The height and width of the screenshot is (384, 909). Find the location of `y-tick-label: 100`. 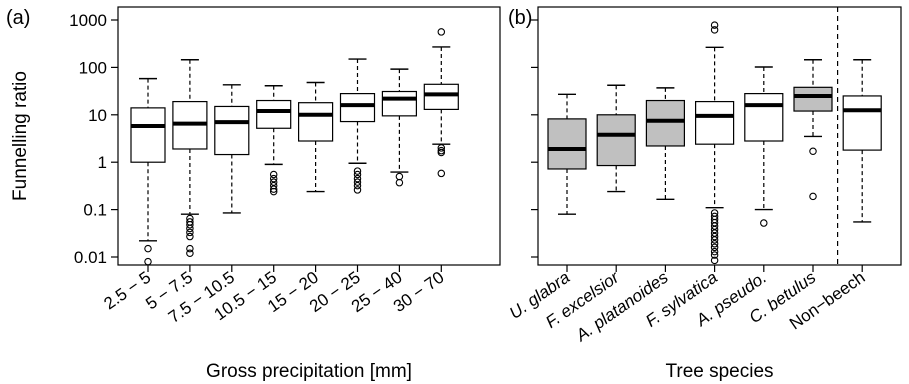

y-tick-label: 100 is located at coordinates (93, 67).